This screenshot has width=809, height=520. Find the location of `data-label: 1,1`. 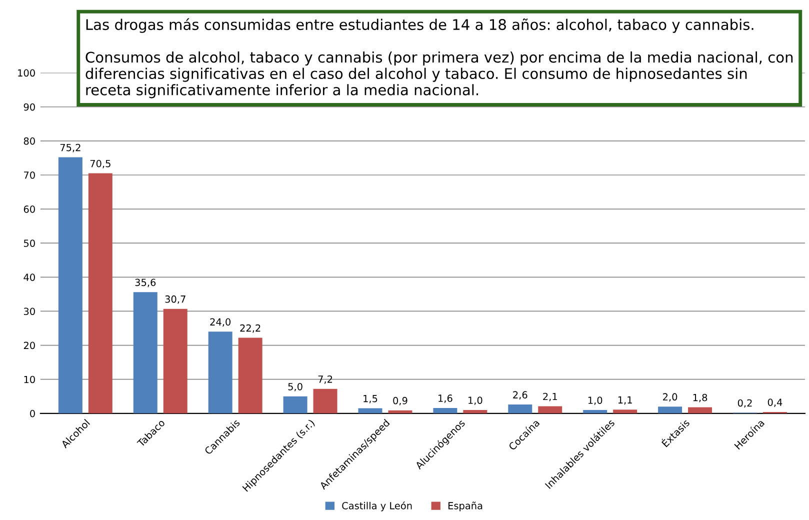

data-label: 1,1 is located at coordinates (625, 400).